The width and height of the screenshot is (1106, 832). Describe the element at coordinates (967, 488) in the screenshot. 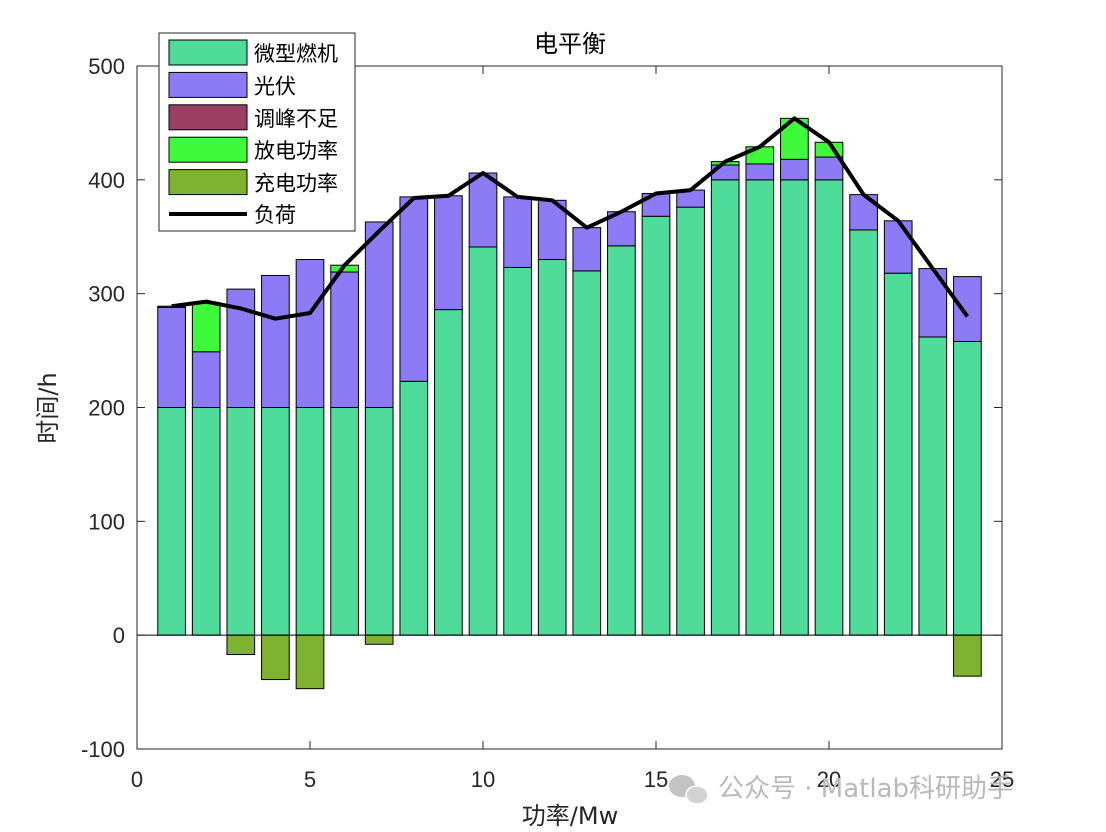

I see `bar-series0-x24` at that location.